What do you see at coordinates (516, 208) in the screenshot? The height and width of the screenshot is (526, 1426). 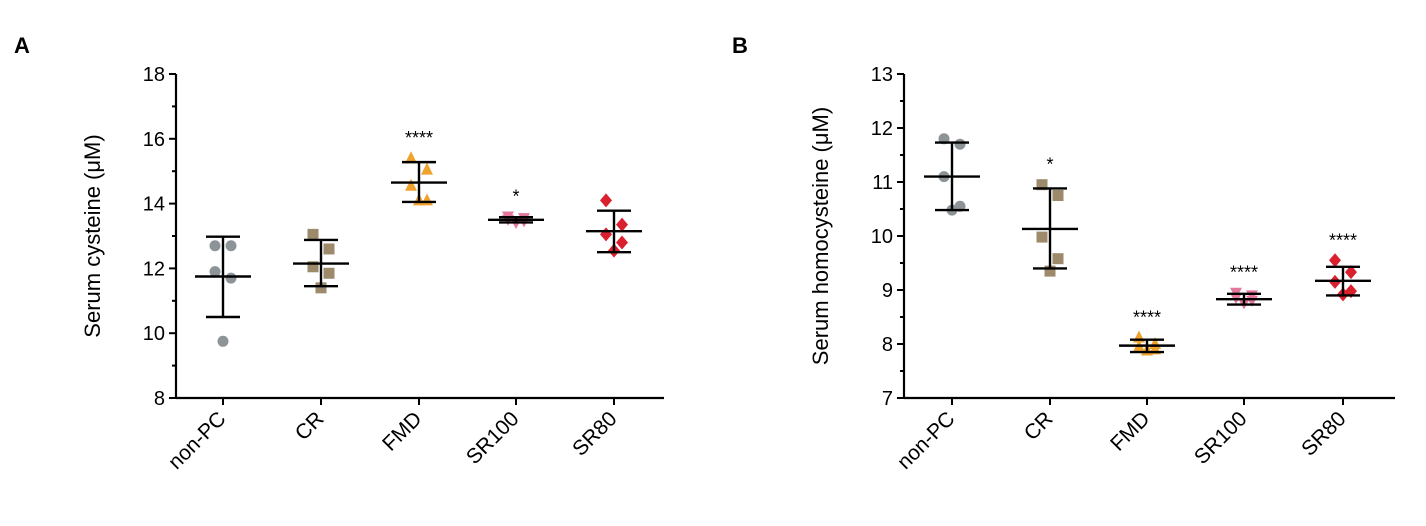 I see `group-sr100: *` at bounding box center [516, 208].